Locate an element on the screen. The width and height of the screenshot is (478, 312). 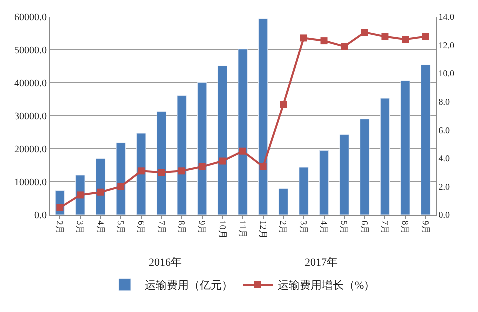
y-tick-label: 10000.0 is located at coordinates (30, 183).